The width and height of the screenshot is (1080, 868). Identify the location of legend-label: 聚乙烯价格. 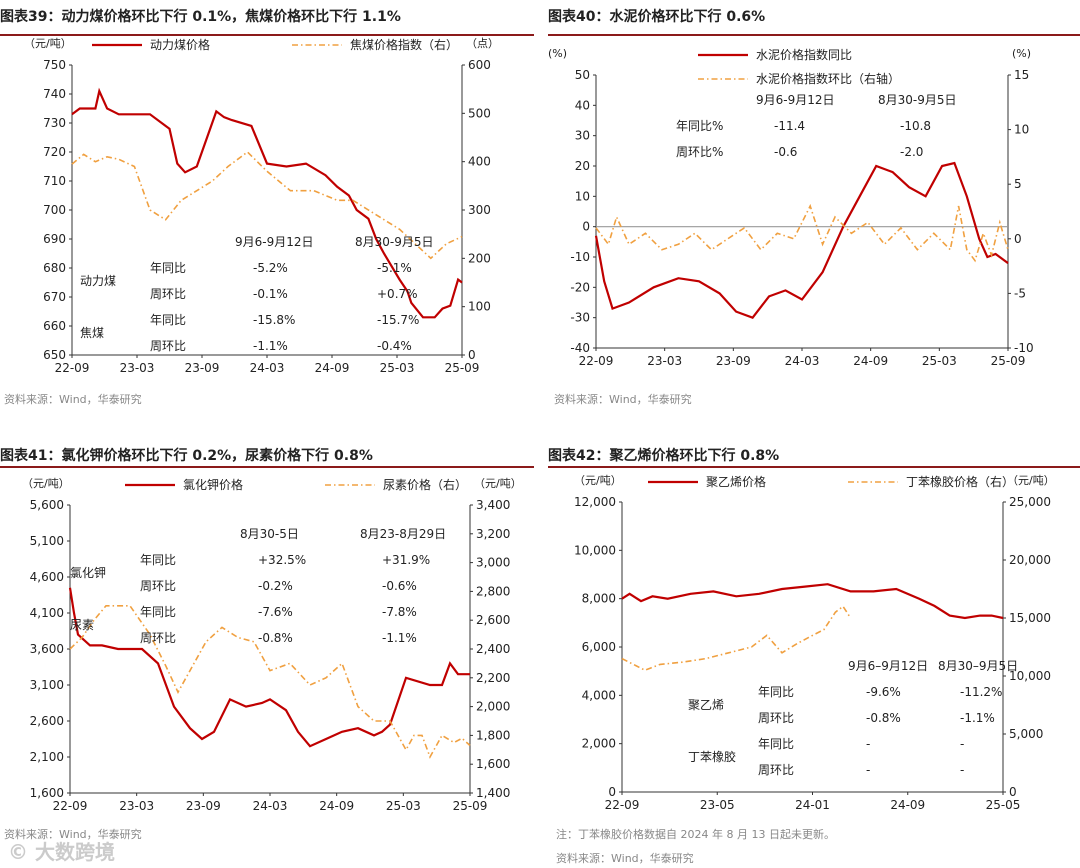
(736, 481).